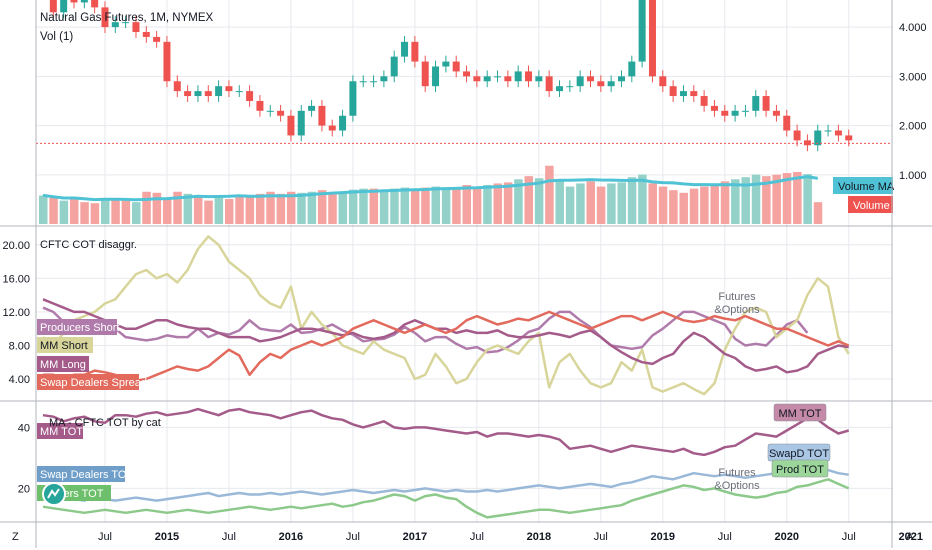 The image size is (932, 550). What do you see at coordinates (445, 485) in the screenshot?
I see `series-line-swap-dealers-tot` at bounding box center [445, 485].